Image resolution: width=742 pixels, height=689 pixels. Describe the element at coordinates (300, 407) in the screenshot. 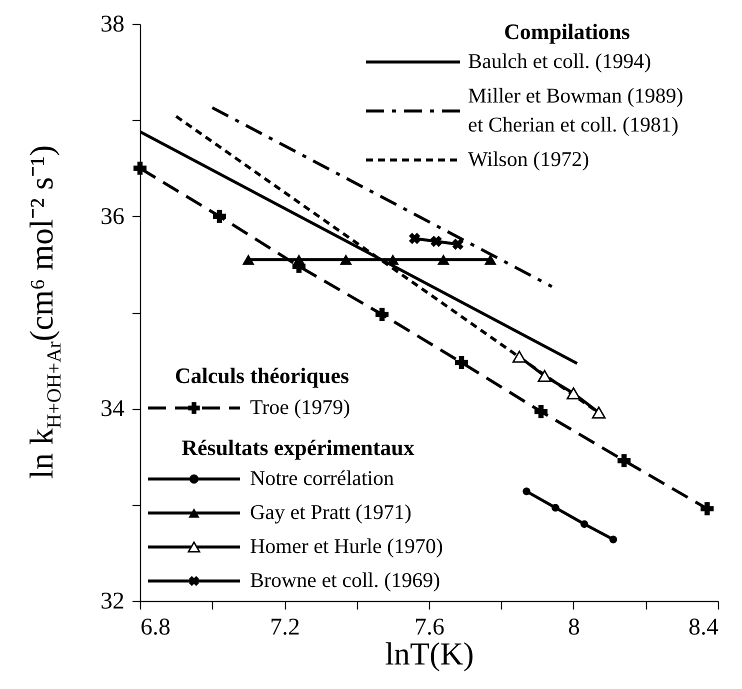

I see `legend-label: Troe (1979)` at that location.